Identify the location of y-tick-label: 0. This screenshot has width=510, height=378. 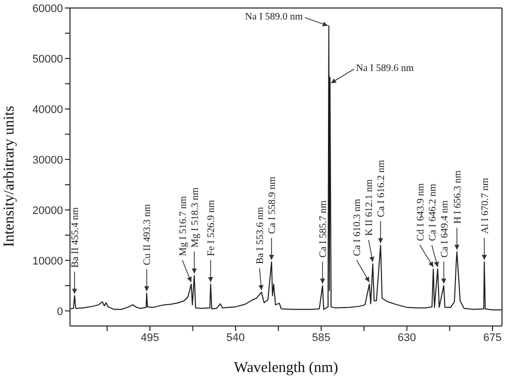
(59, 312).